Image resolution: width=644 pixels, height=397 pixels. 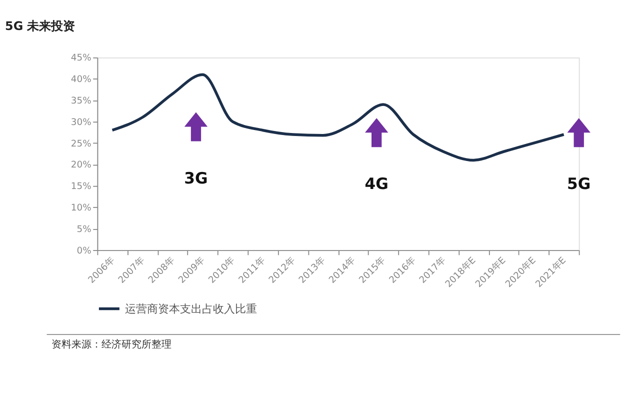 What do you see at coordinates (111, 344) in the screenshot?
I see `text: 资料来源：经济研究所整理` at bounding box center [111, 344].